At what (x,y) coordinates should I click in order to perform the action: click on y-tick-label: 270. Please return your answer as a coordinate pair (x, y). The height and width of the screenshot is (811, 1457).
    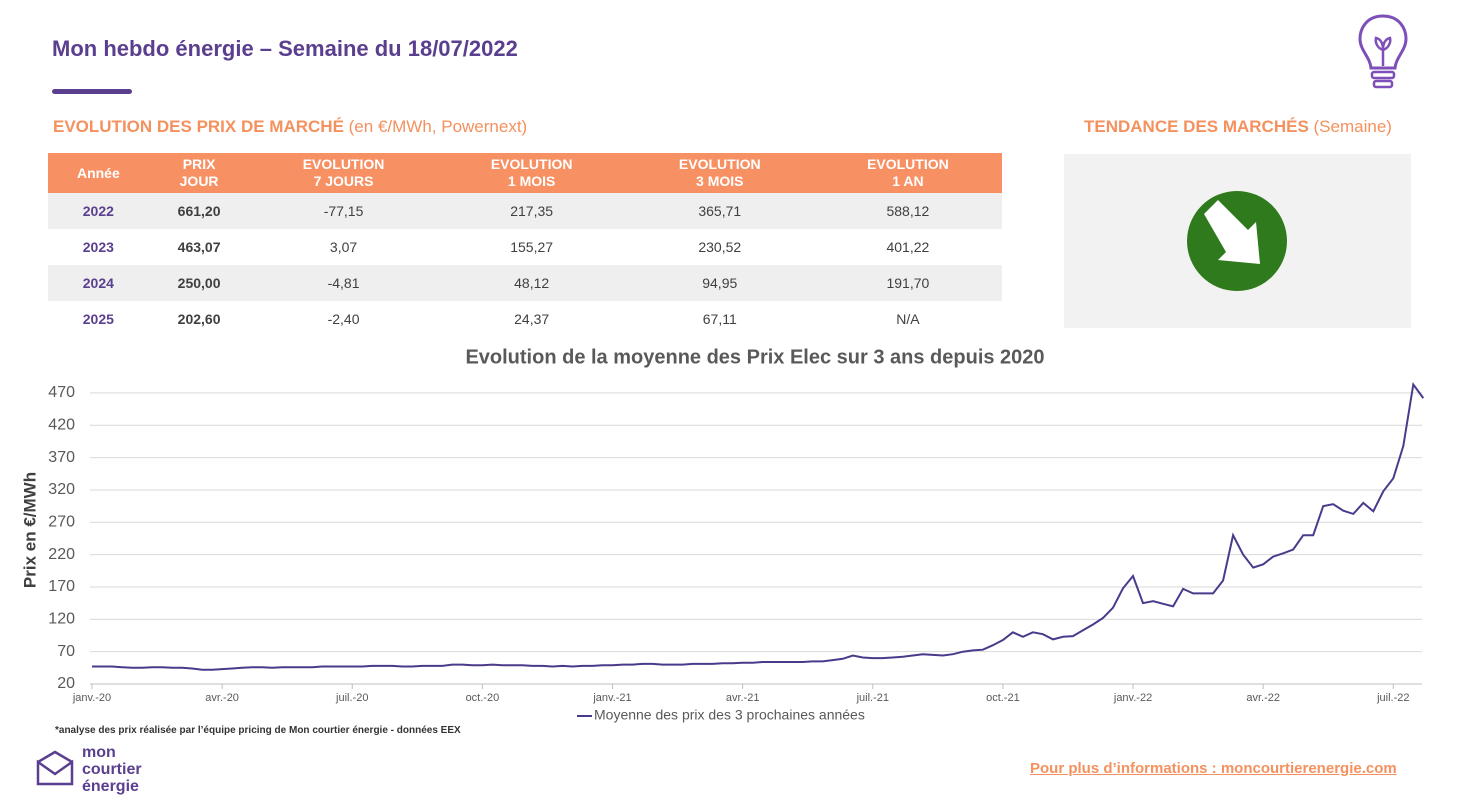
    Looking at the image, I should click on (61, 522).